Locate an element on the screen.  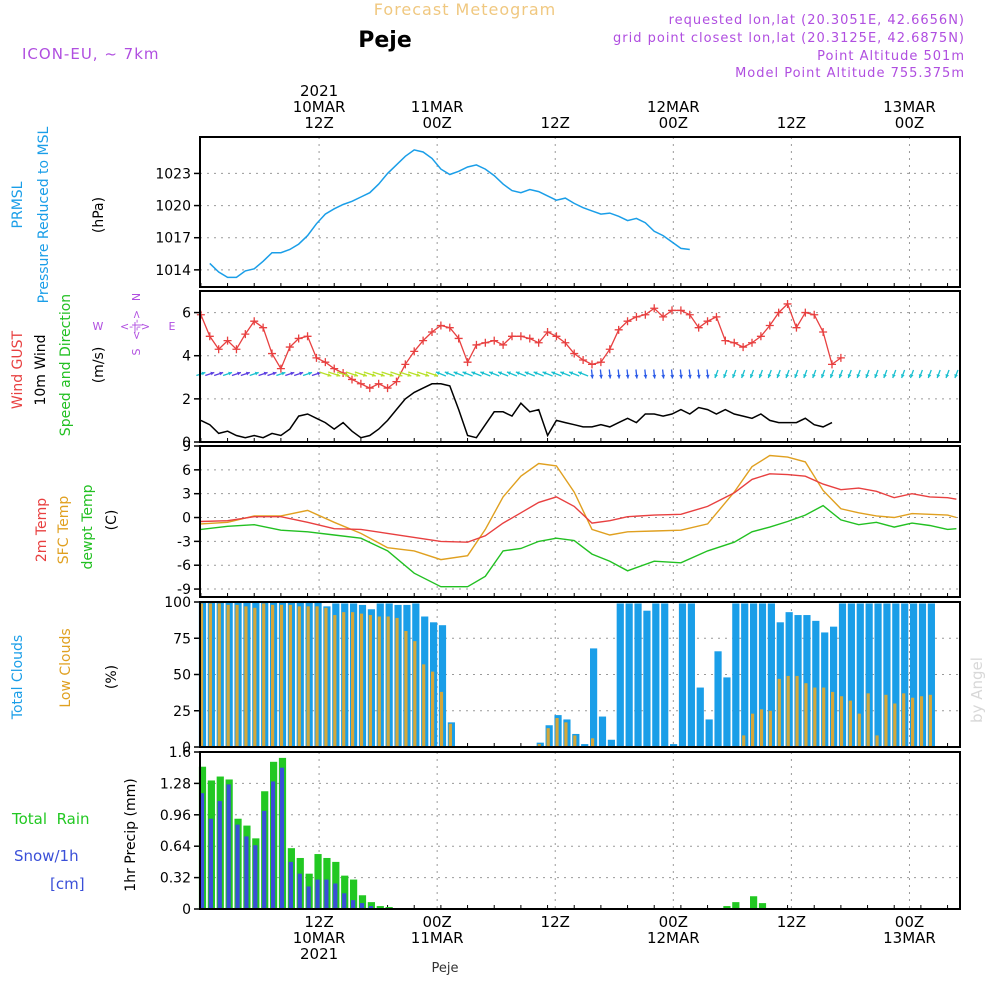
dewpt-line is located at coordinates (578, 546).